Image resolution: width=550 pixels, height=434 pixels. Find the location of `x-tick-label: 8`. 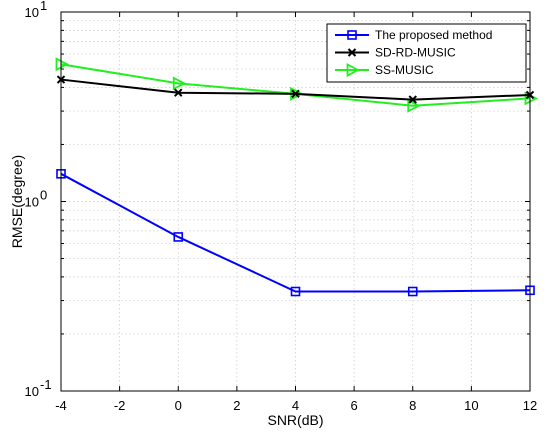

x-tick-label: 8 is located at coordinates (412, 405).